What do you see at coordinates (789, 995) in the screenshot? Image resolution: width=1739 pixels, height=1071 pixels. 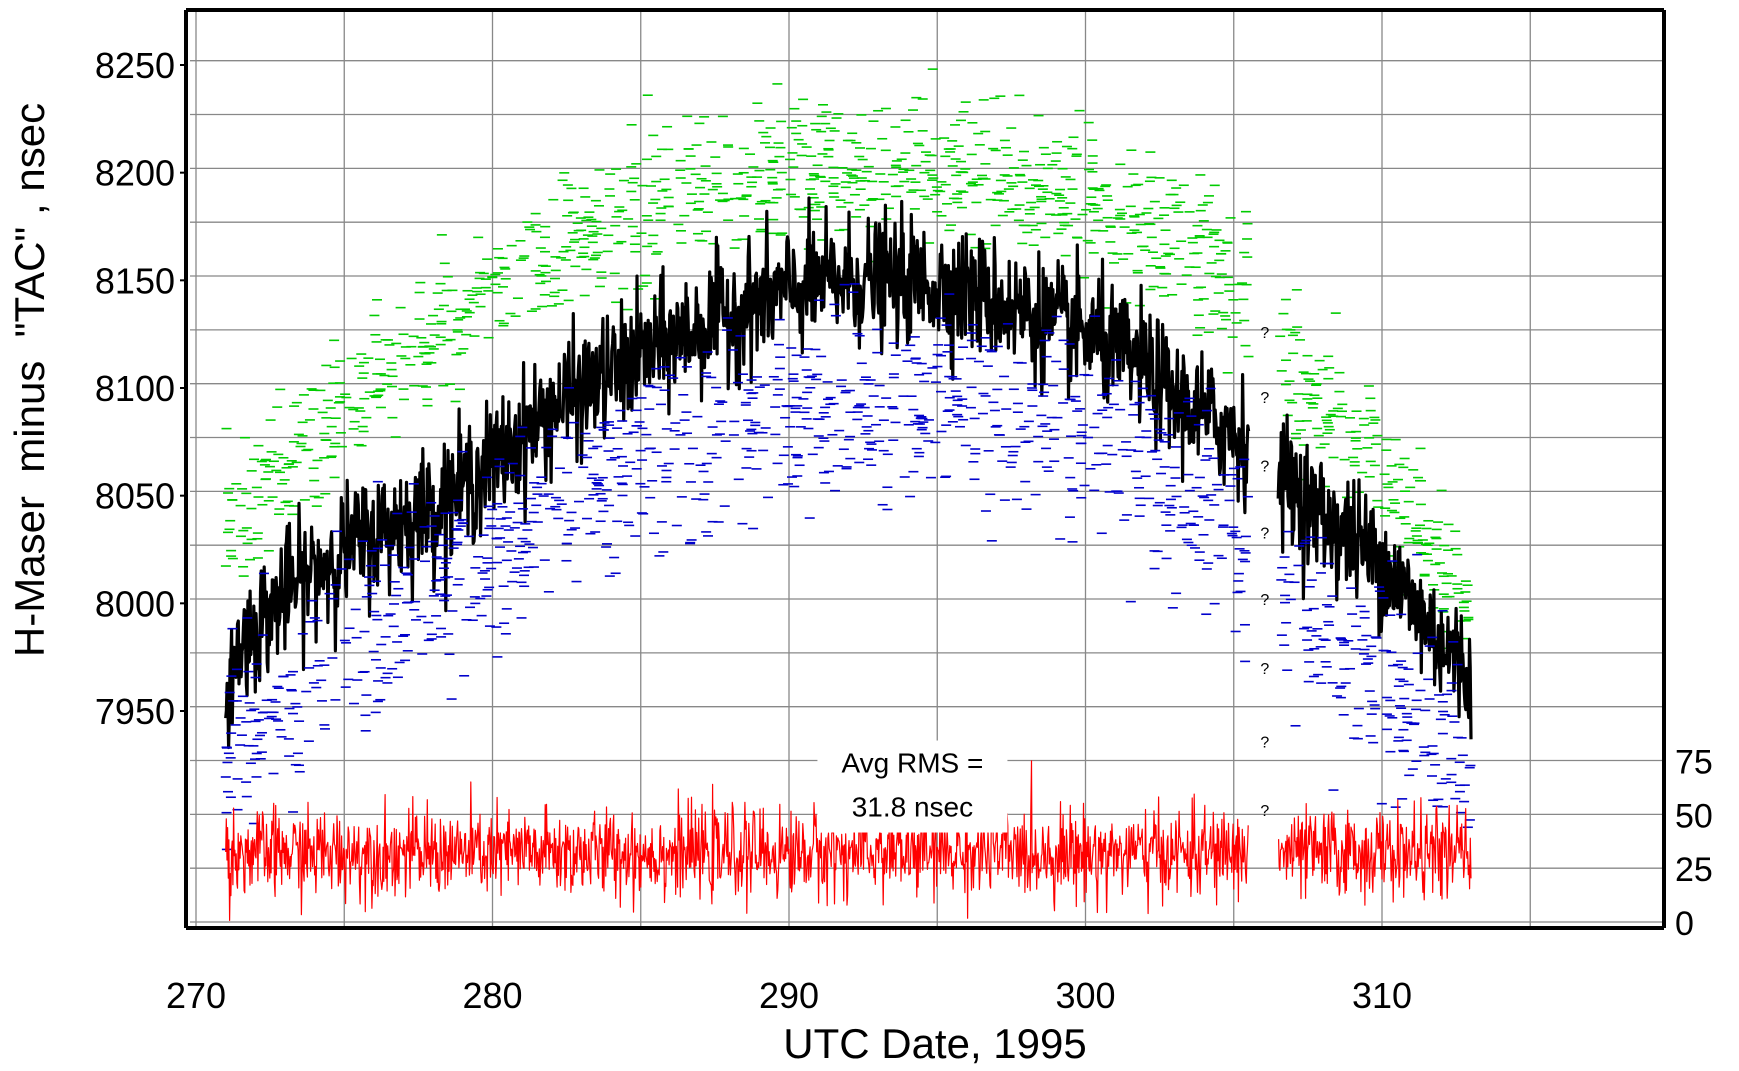 I see `x-tick-label-290: 290` at bounding box center [789, 995].